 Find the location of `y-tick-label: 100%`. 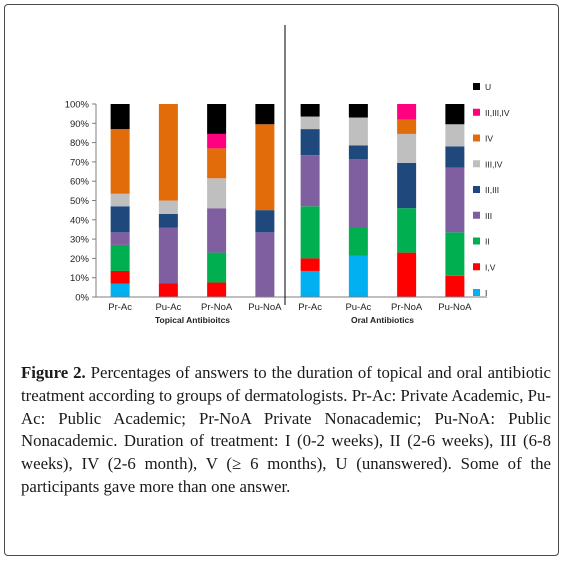

y-tick-label: 100% is located at coordinates (77, 105).